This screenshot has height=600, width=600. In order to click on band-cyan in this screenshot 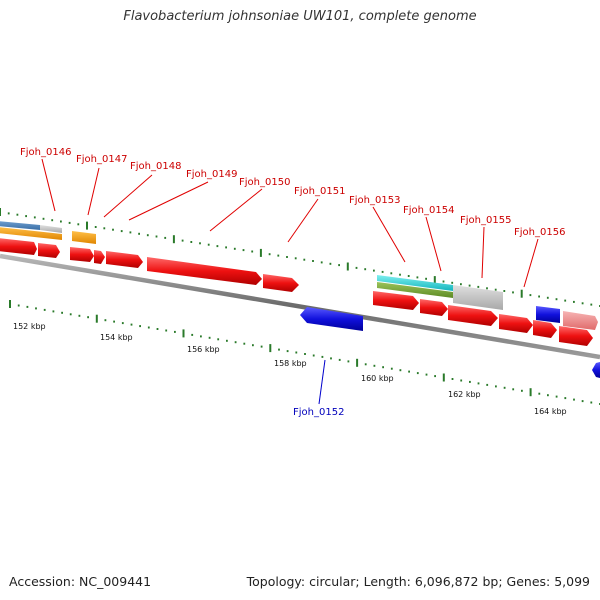, I will do `click(415, 283)`.